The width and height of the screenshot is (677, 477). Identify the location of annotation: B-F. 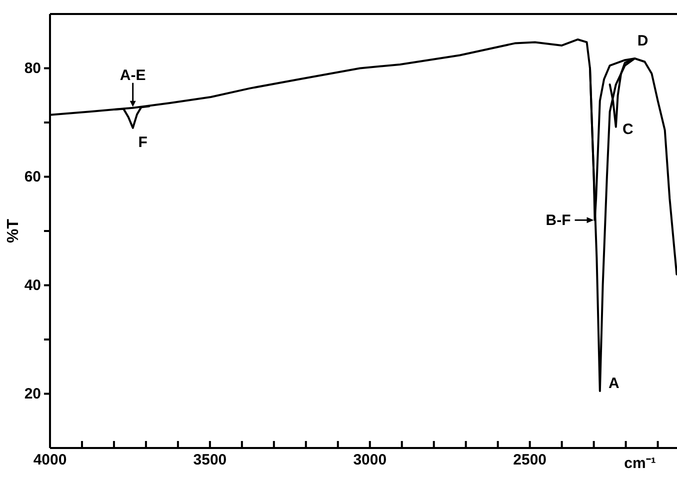
(558, 221).